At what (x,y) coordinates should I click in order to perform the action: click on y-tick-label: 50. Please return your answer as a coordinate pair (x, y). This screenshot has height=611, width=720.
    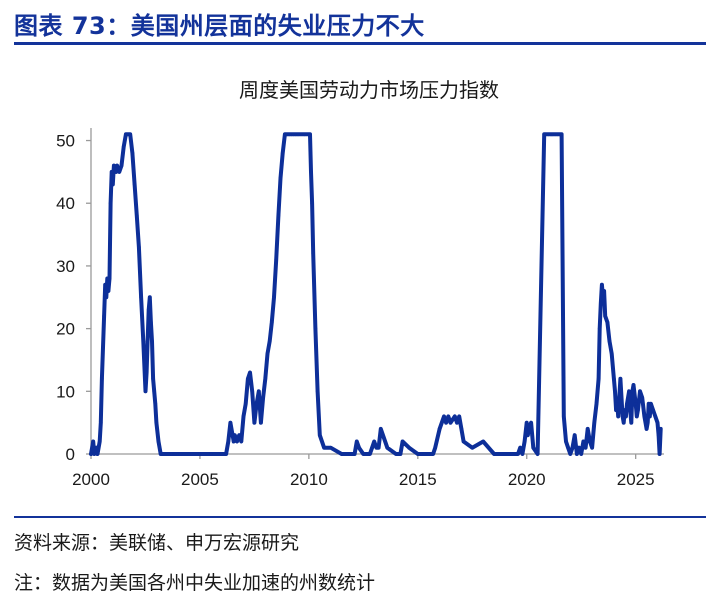
    Looking at the image, I should click on (65, 141).